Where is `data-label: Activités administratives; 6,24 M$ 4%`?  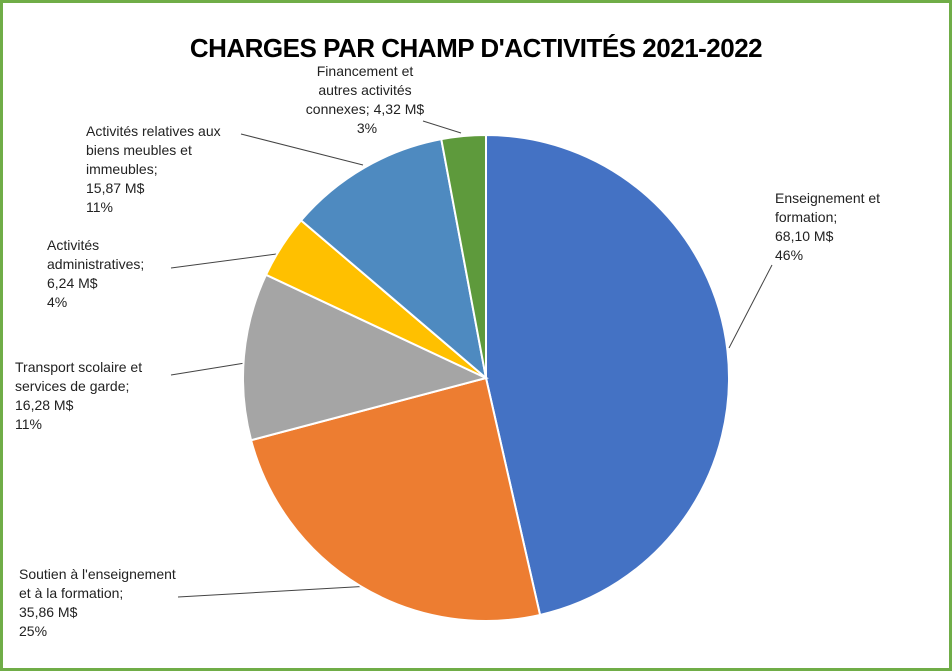
data-label: Activités administratives; 6,24 M$ 4% is located at coordinates (112, 274).